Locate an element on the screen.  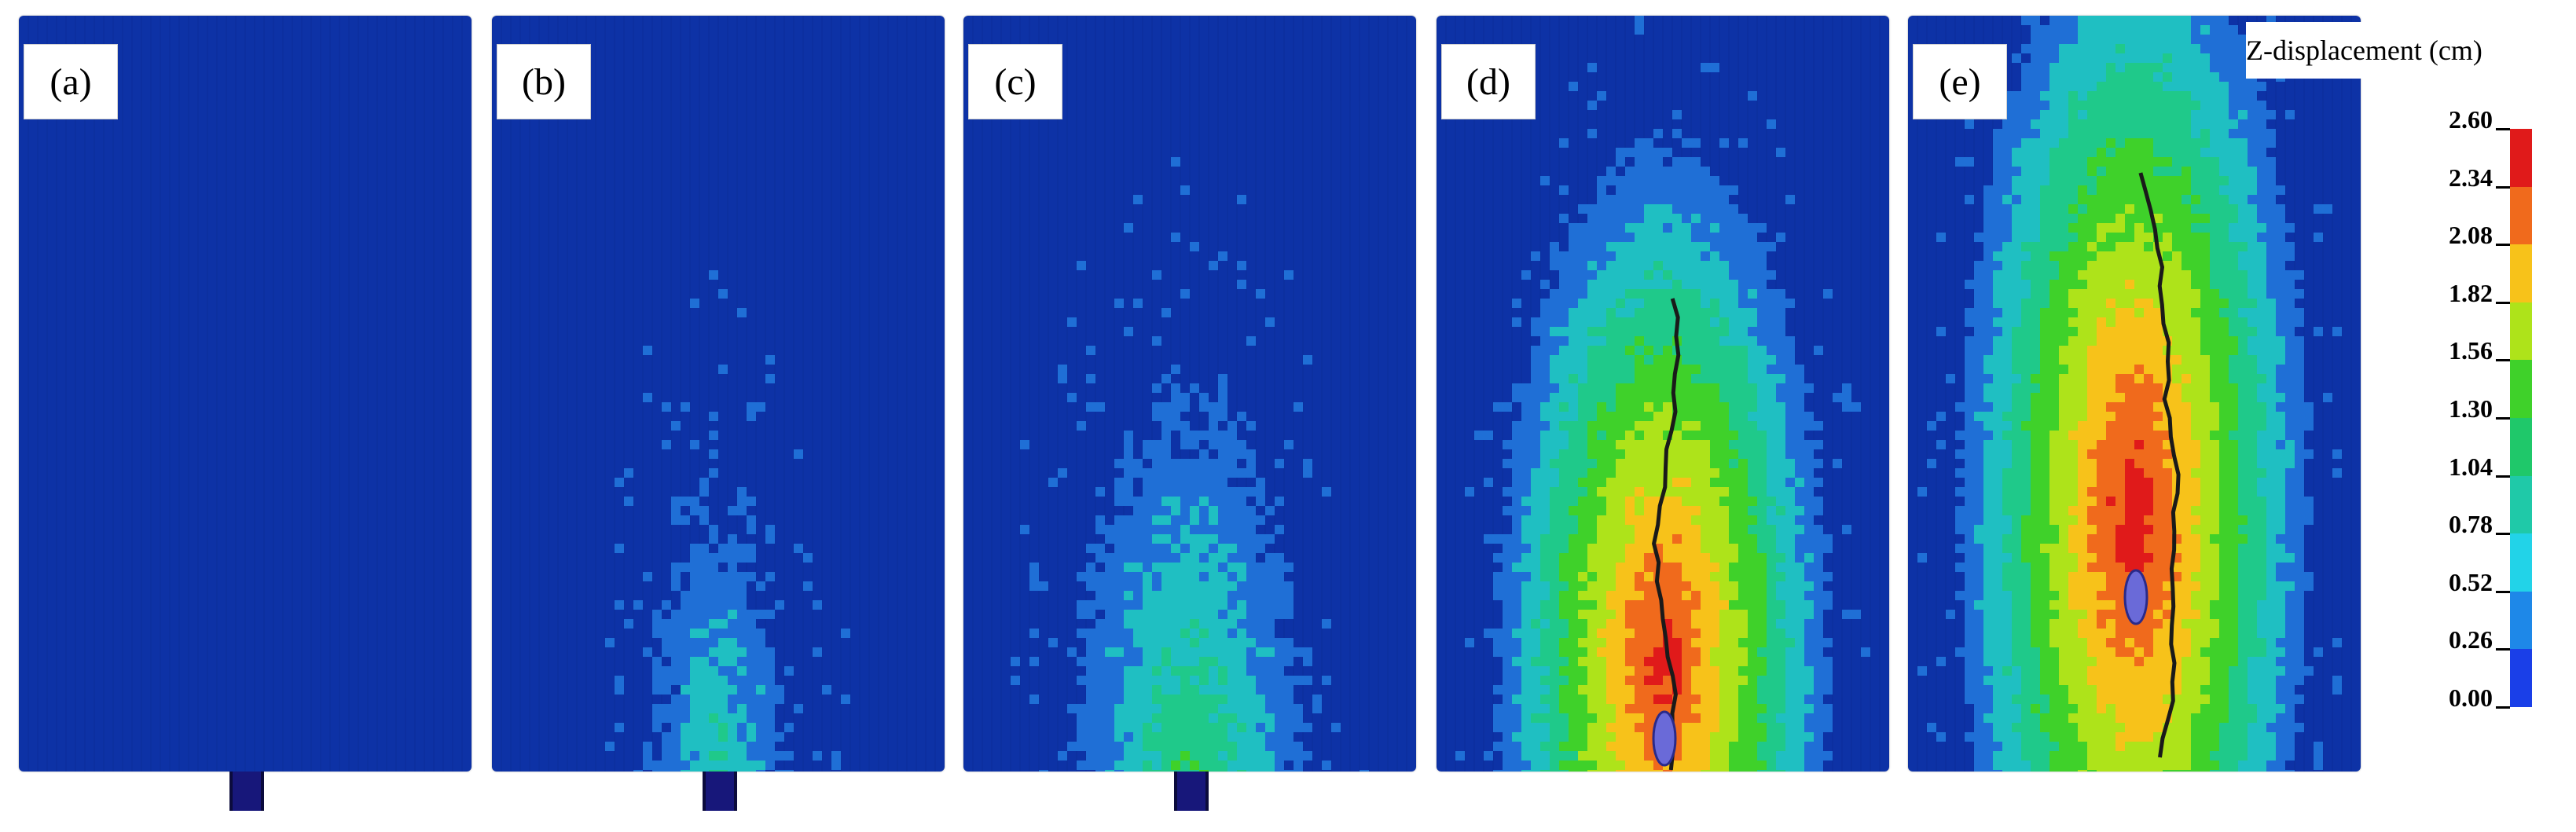
legend-tick-label: 0.26 is located at coordinates (2471, 639).